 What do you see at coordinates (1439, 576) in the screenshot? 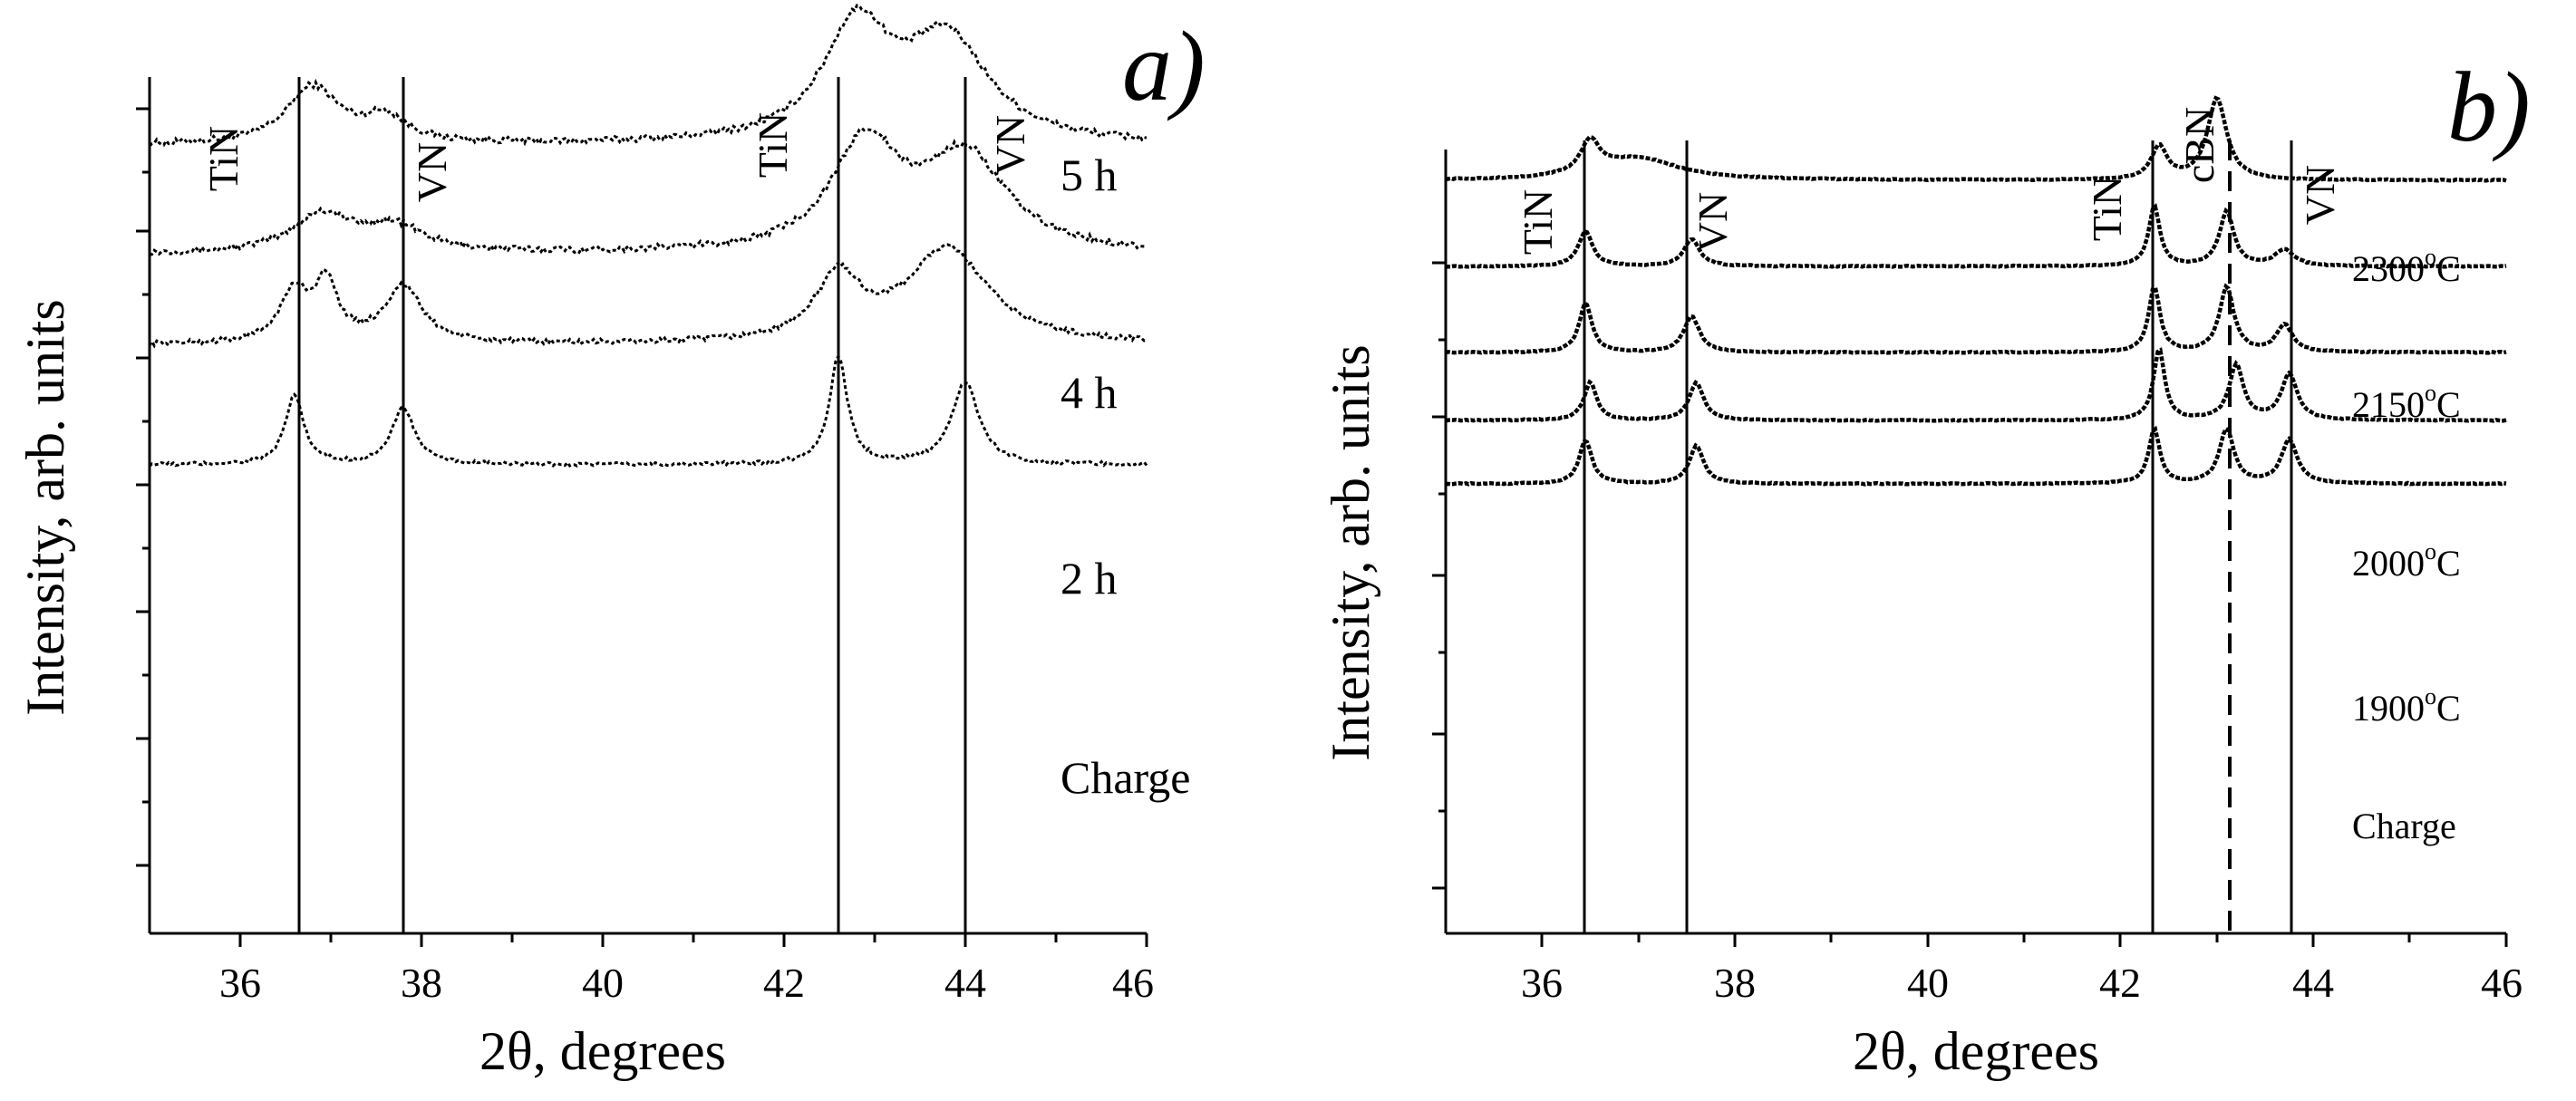
I see `panel-b-y-ticks` at bounding box center [1439, 576].